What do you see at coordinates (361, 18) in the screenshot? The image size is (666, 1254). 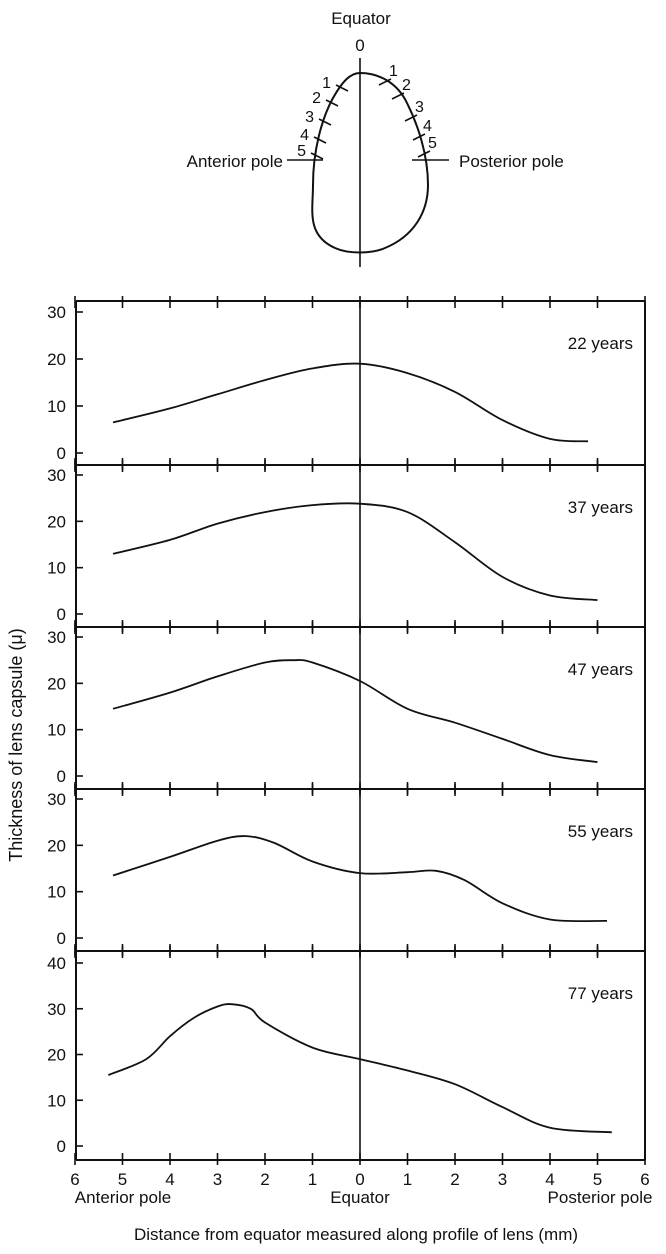 I see `diagram-equator-label: Equator` at bounding box center [361, 18].